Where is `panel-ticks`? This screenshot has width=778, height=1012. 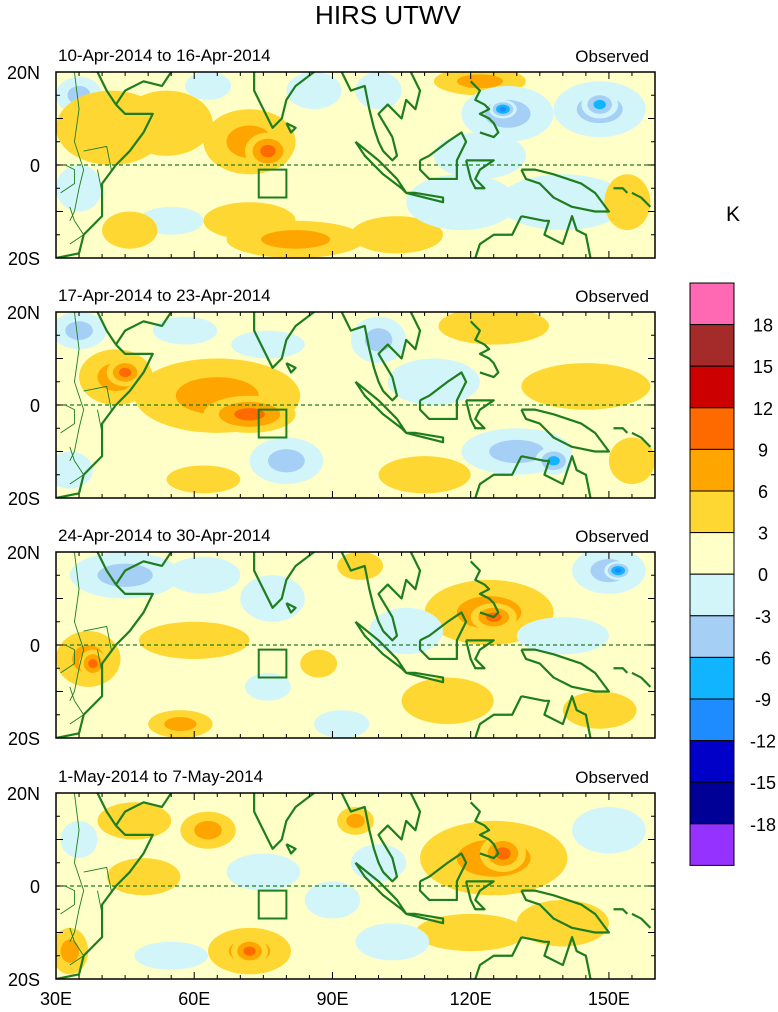
panel-ticks is located at coordinates (355, 645).